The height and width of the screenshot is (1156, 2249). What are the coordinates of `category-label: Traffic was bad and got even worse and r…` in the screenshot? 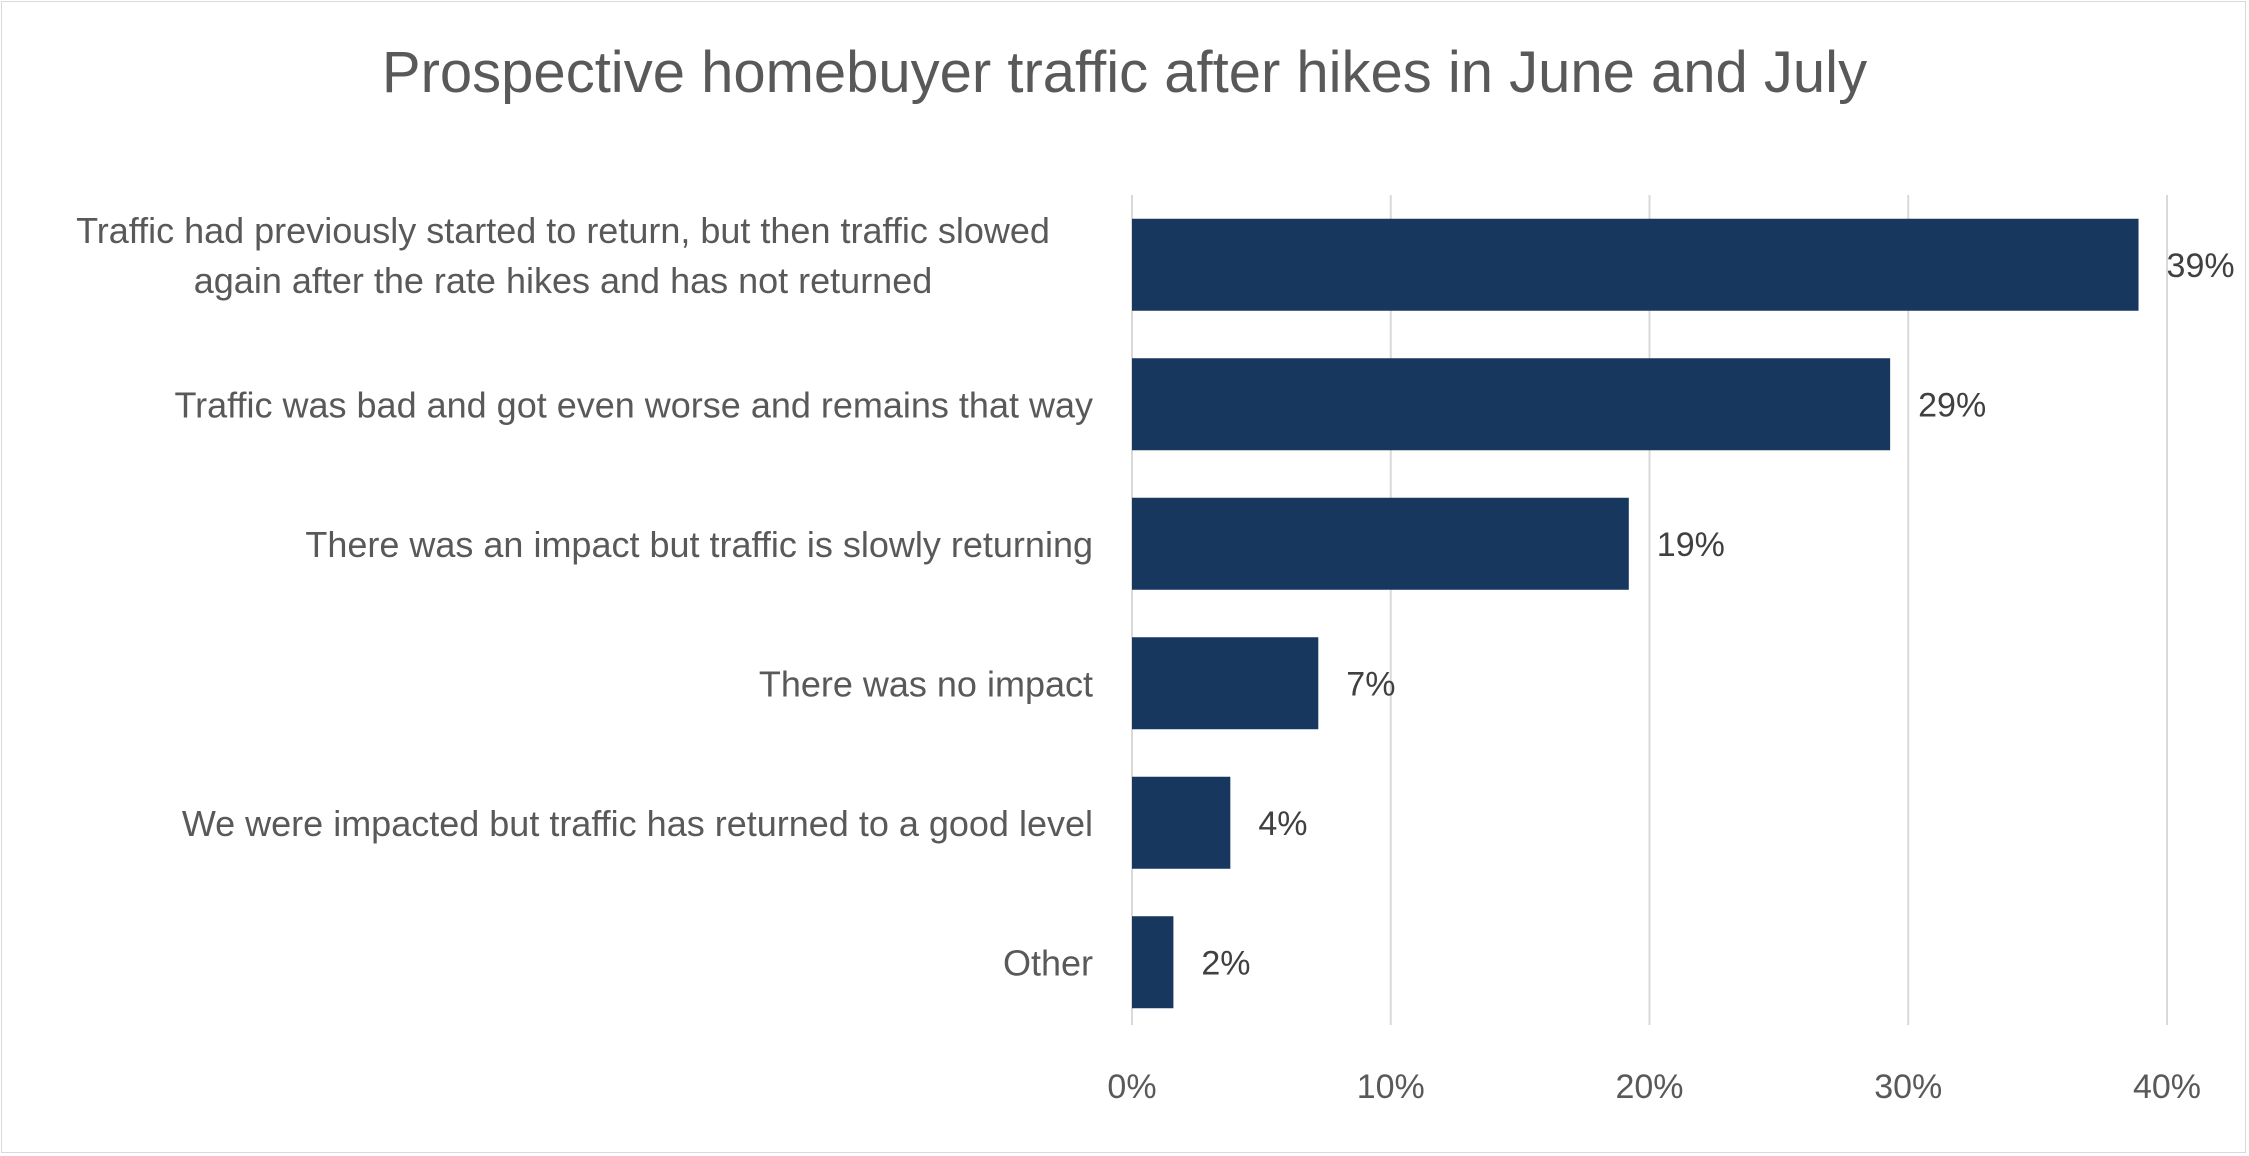 It's located at (634, 404).